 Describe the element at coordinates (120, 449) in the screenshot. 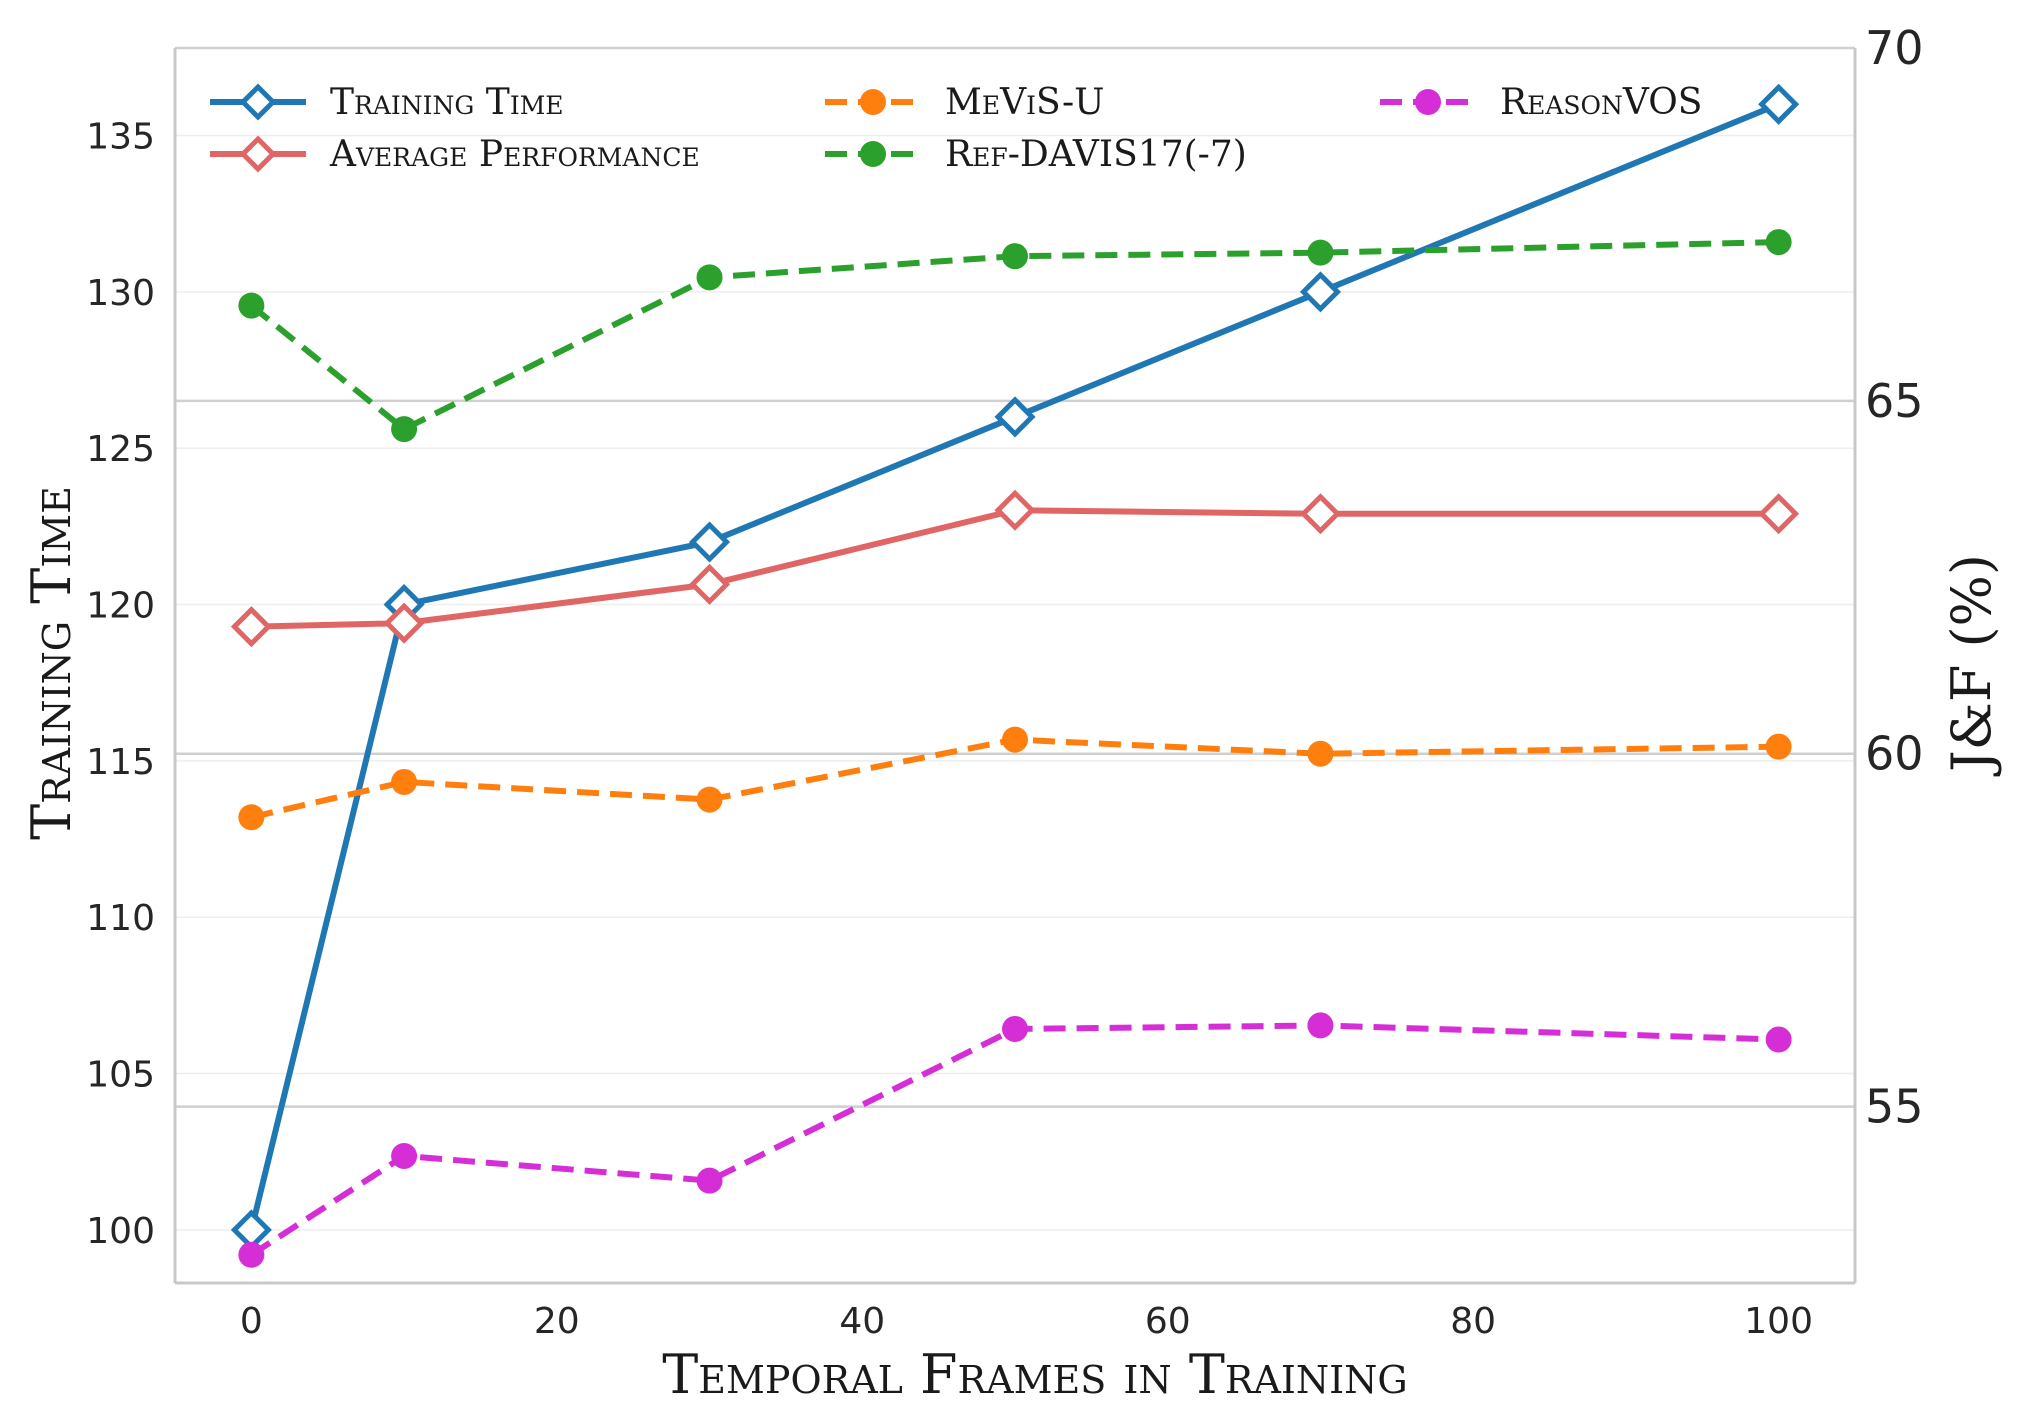

I see `y-left-tick-label: 125` at that location.